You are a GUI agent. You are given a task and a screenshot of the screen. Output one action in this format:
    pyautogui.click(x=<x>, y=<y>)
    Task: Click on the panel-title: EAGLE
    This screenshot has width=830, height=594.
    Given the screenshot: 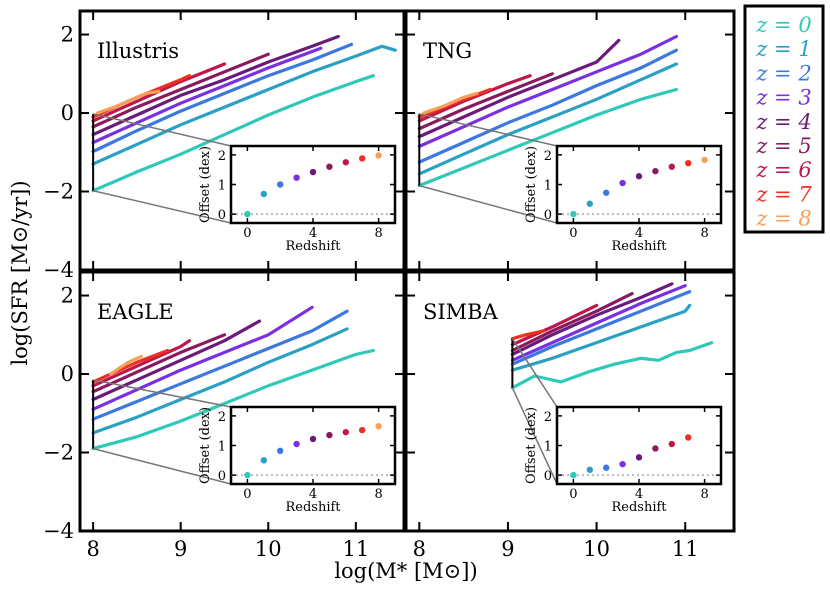 What is the action you would take?
    pyautogui.click(x=135, y=312)
    